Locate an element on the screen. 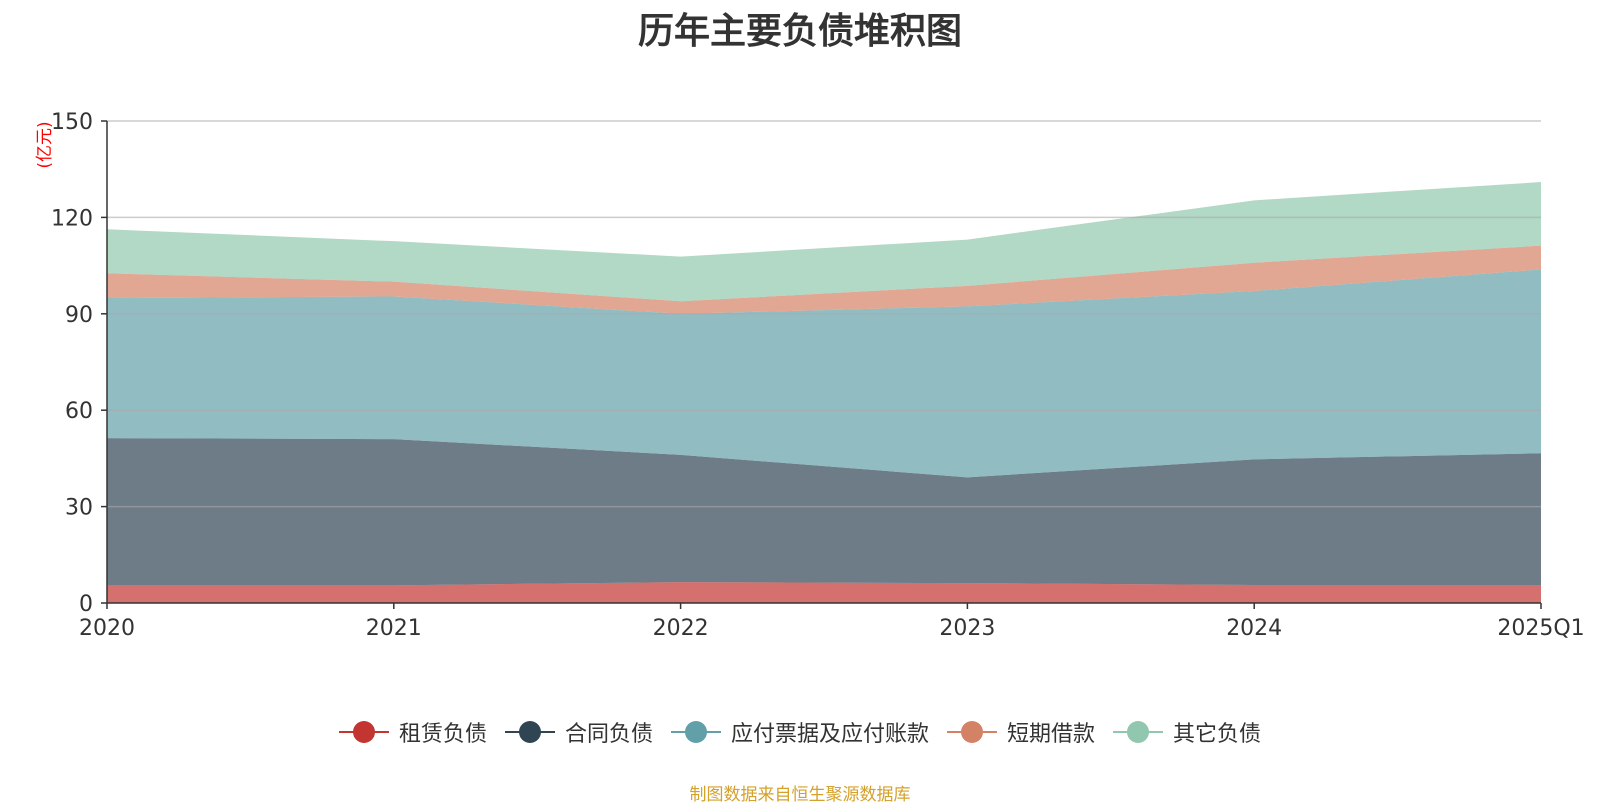 The image size is (1600, 805). legend: 租赁负债 合同负债 应付票据及应付账款 短期借款 其它负债 is located at coordinates (800, 732).